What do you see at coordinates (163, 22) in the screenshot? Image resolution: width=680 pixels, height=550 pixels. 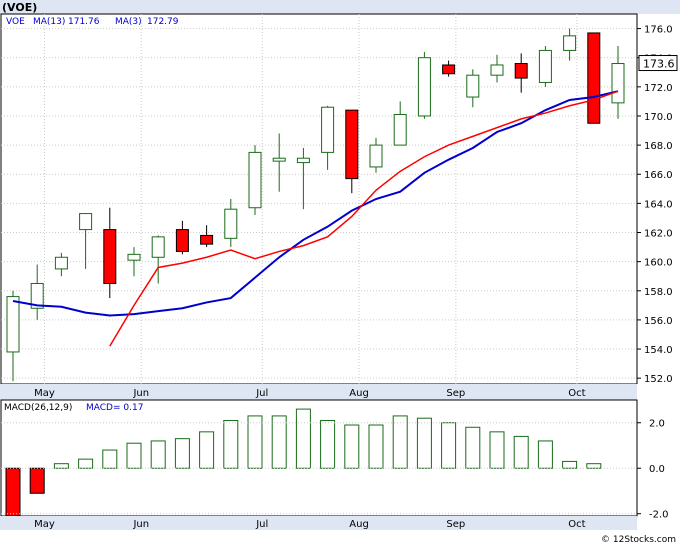 I see `legend-ma3-value: 172.79` at bounding box center [163, 22].